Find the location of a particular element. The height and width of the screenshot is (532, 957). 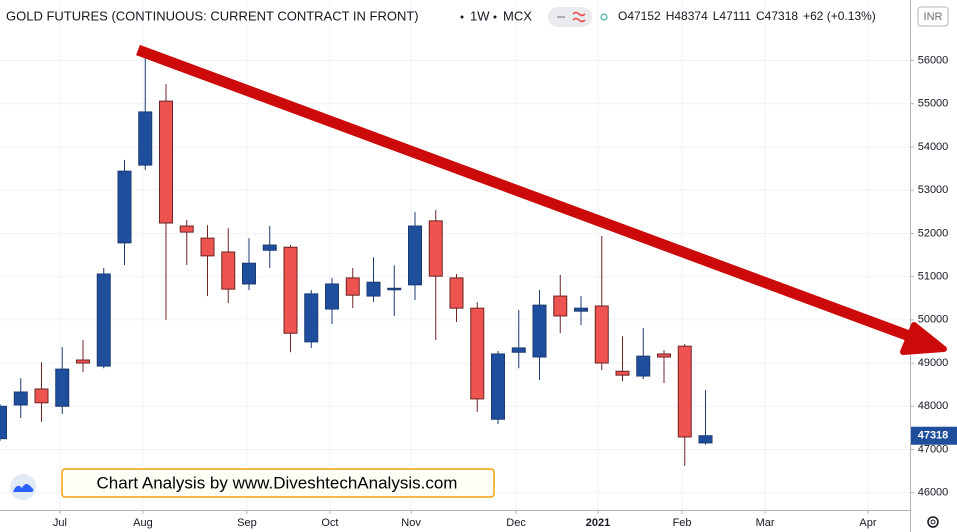

x-tick-label: Nov is located at coordinates (411, 523).